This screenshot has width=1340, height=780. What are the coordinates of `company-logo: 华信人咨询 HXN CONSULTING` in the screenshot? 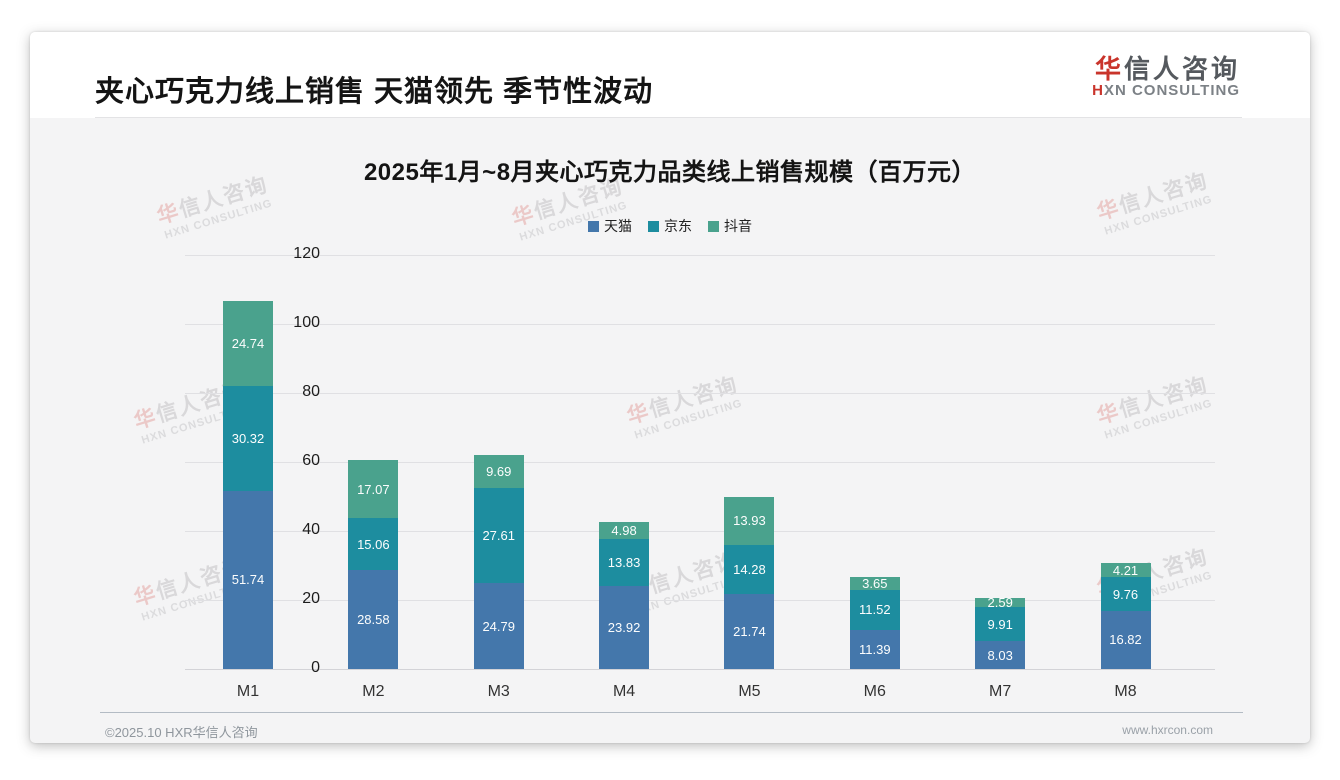 It's located at (1166, 76).